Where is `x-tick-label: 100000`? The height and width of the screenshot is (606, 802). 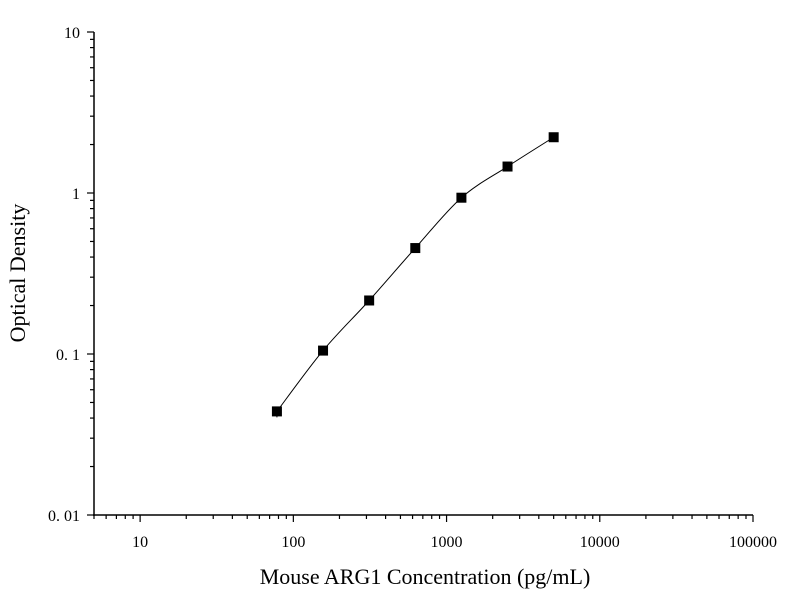 x-tick-label: 100000 is located at coordinates (753, 542).